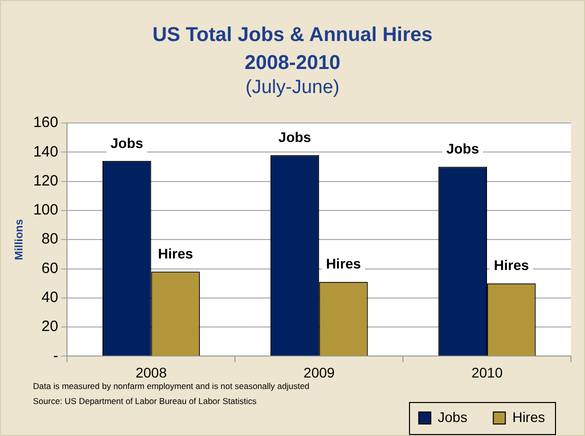 The image size is (585, 436). Describe the element at coordinates (171, 386) in the screenshot. I see `text: Data is measured by nonfarm employment and is not seasonally adjusted` at that location.